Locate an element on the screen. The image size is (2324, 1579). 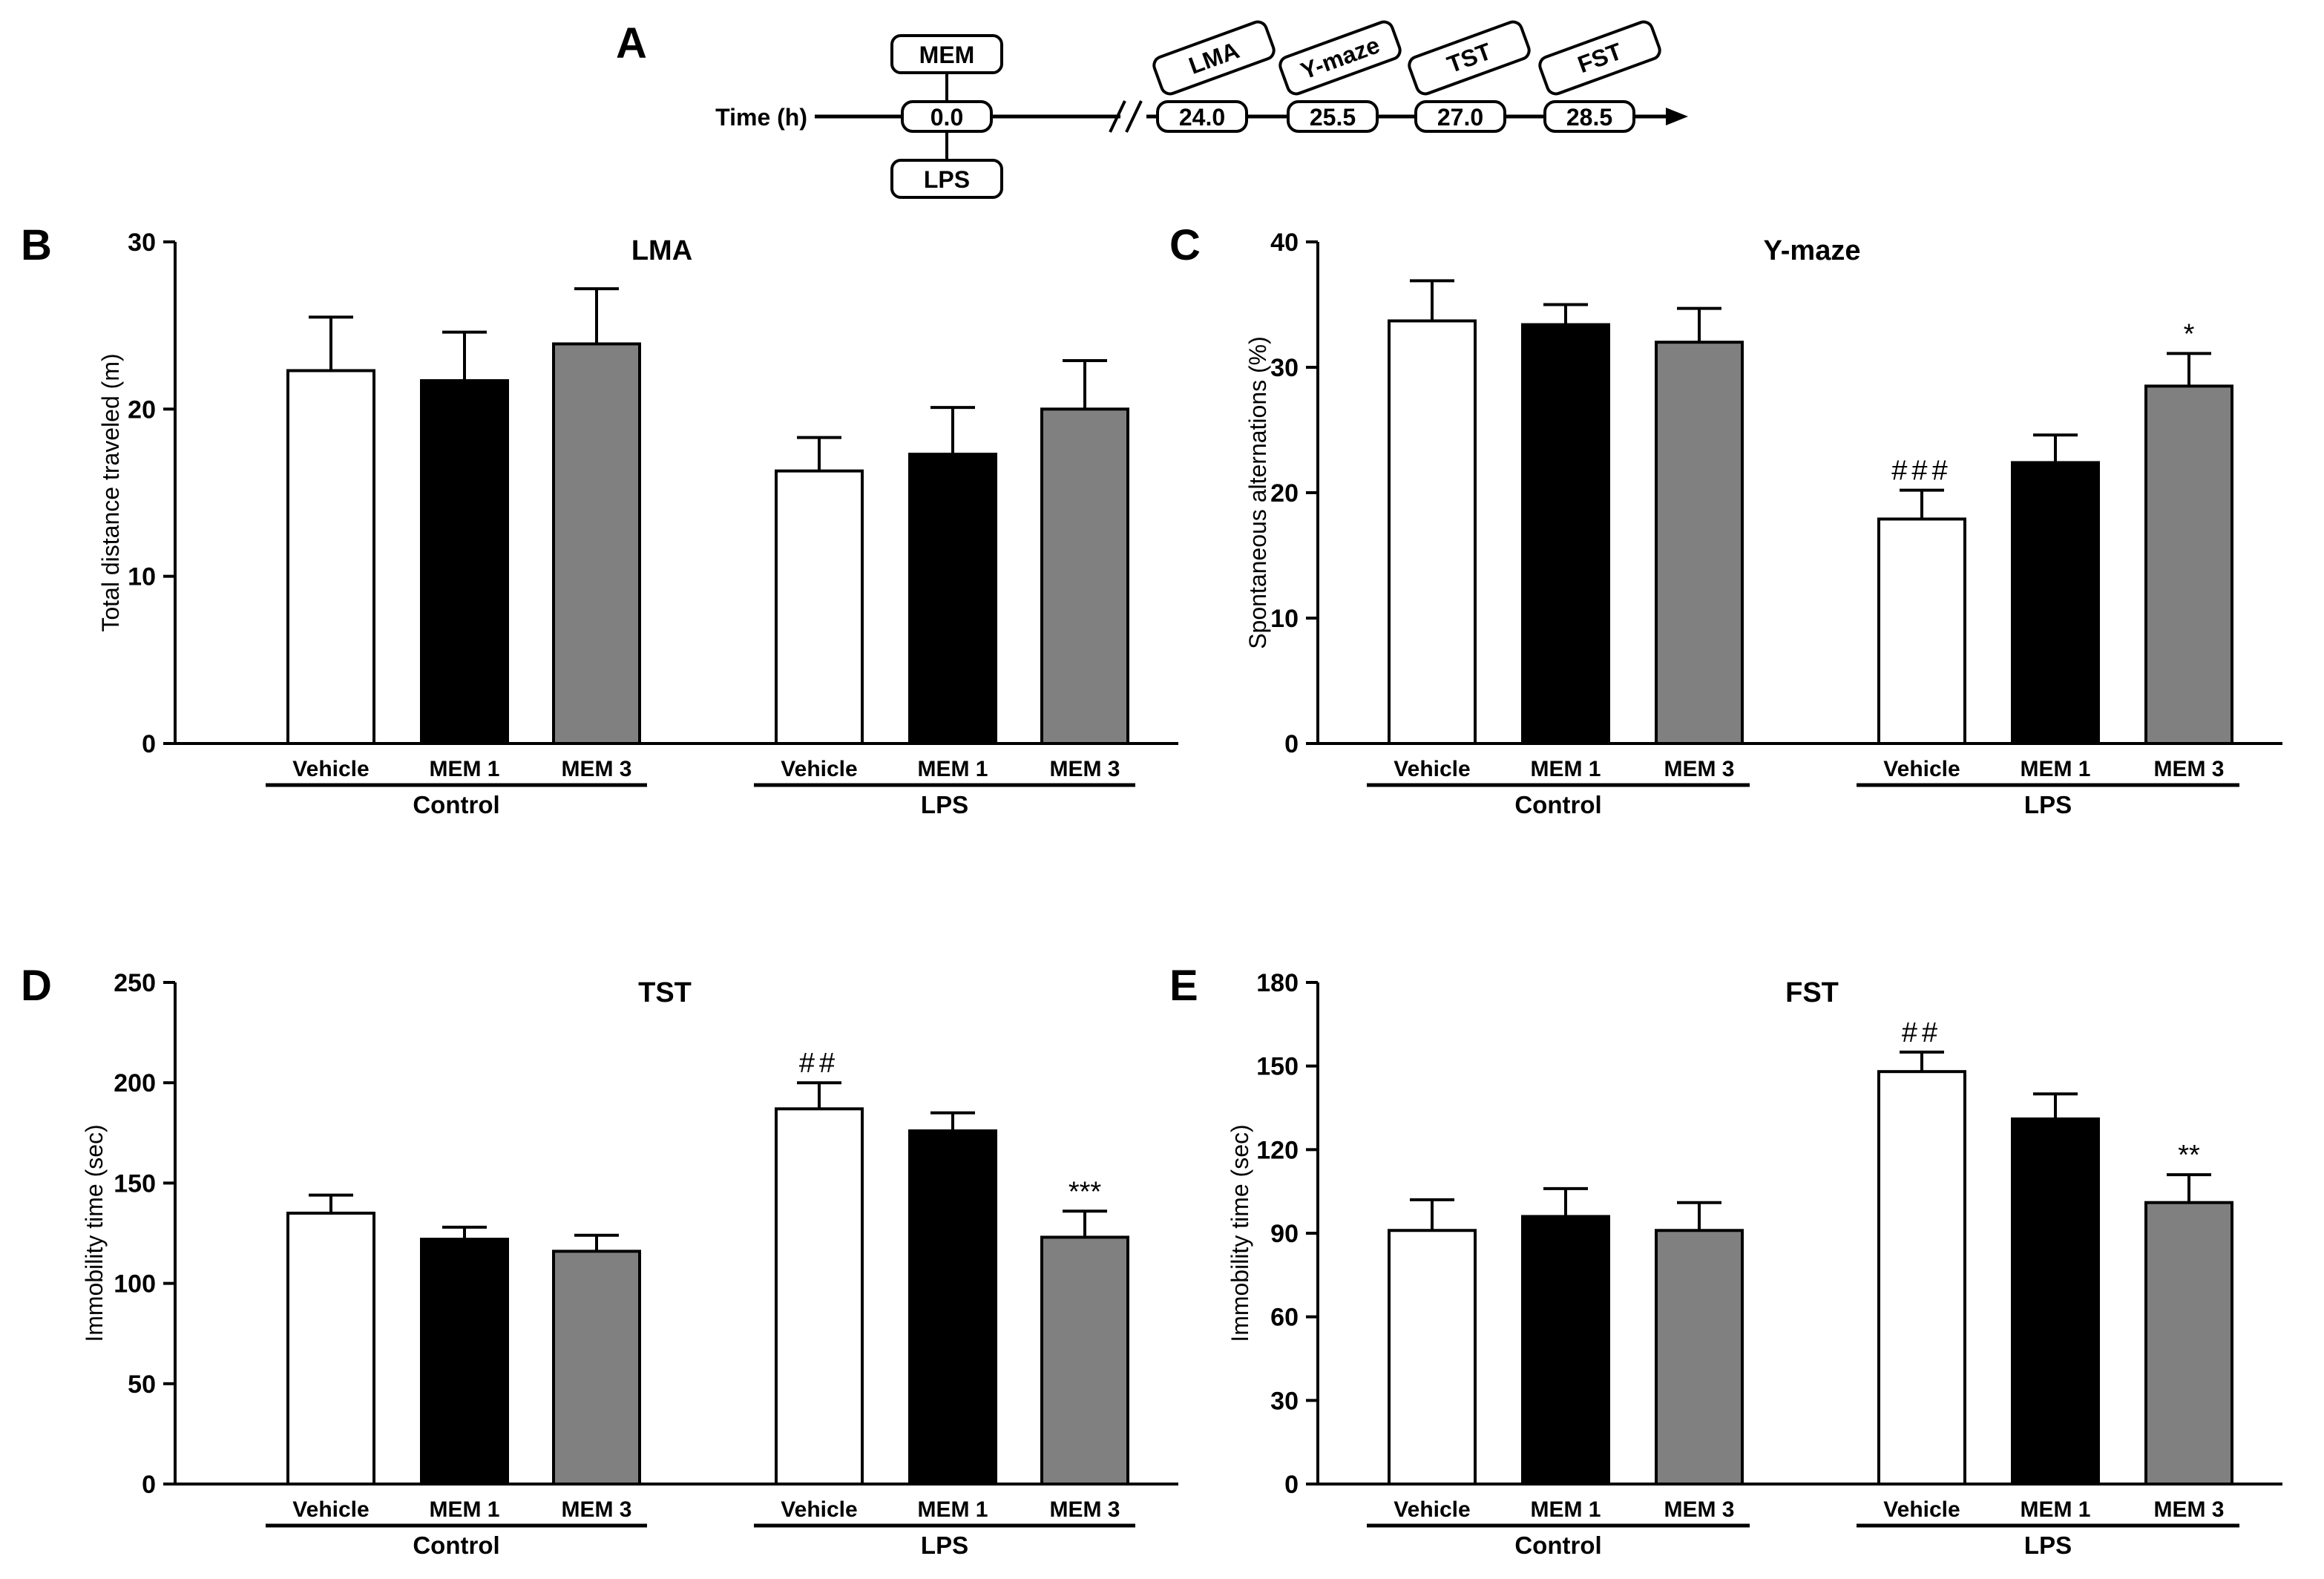
event-label: LPS is located at coordinates (947, 179).